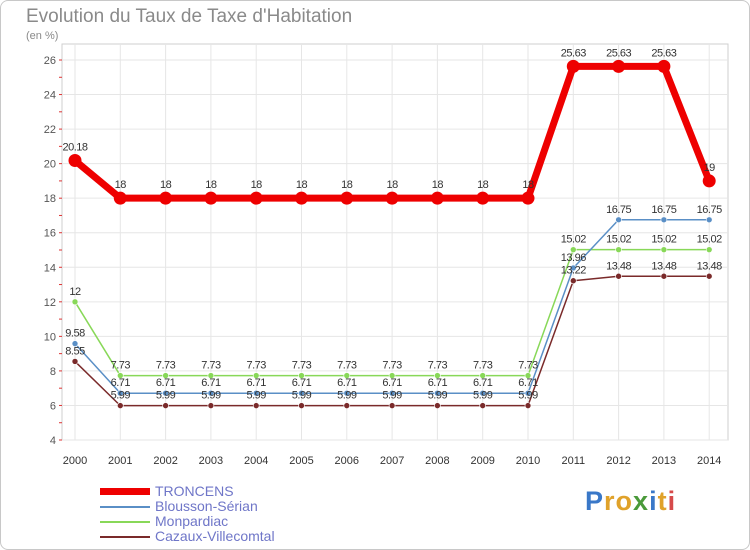 The width and height of the screenshot is (750, 550). I want to click on y-tick-label: 6, so click(53, 406).